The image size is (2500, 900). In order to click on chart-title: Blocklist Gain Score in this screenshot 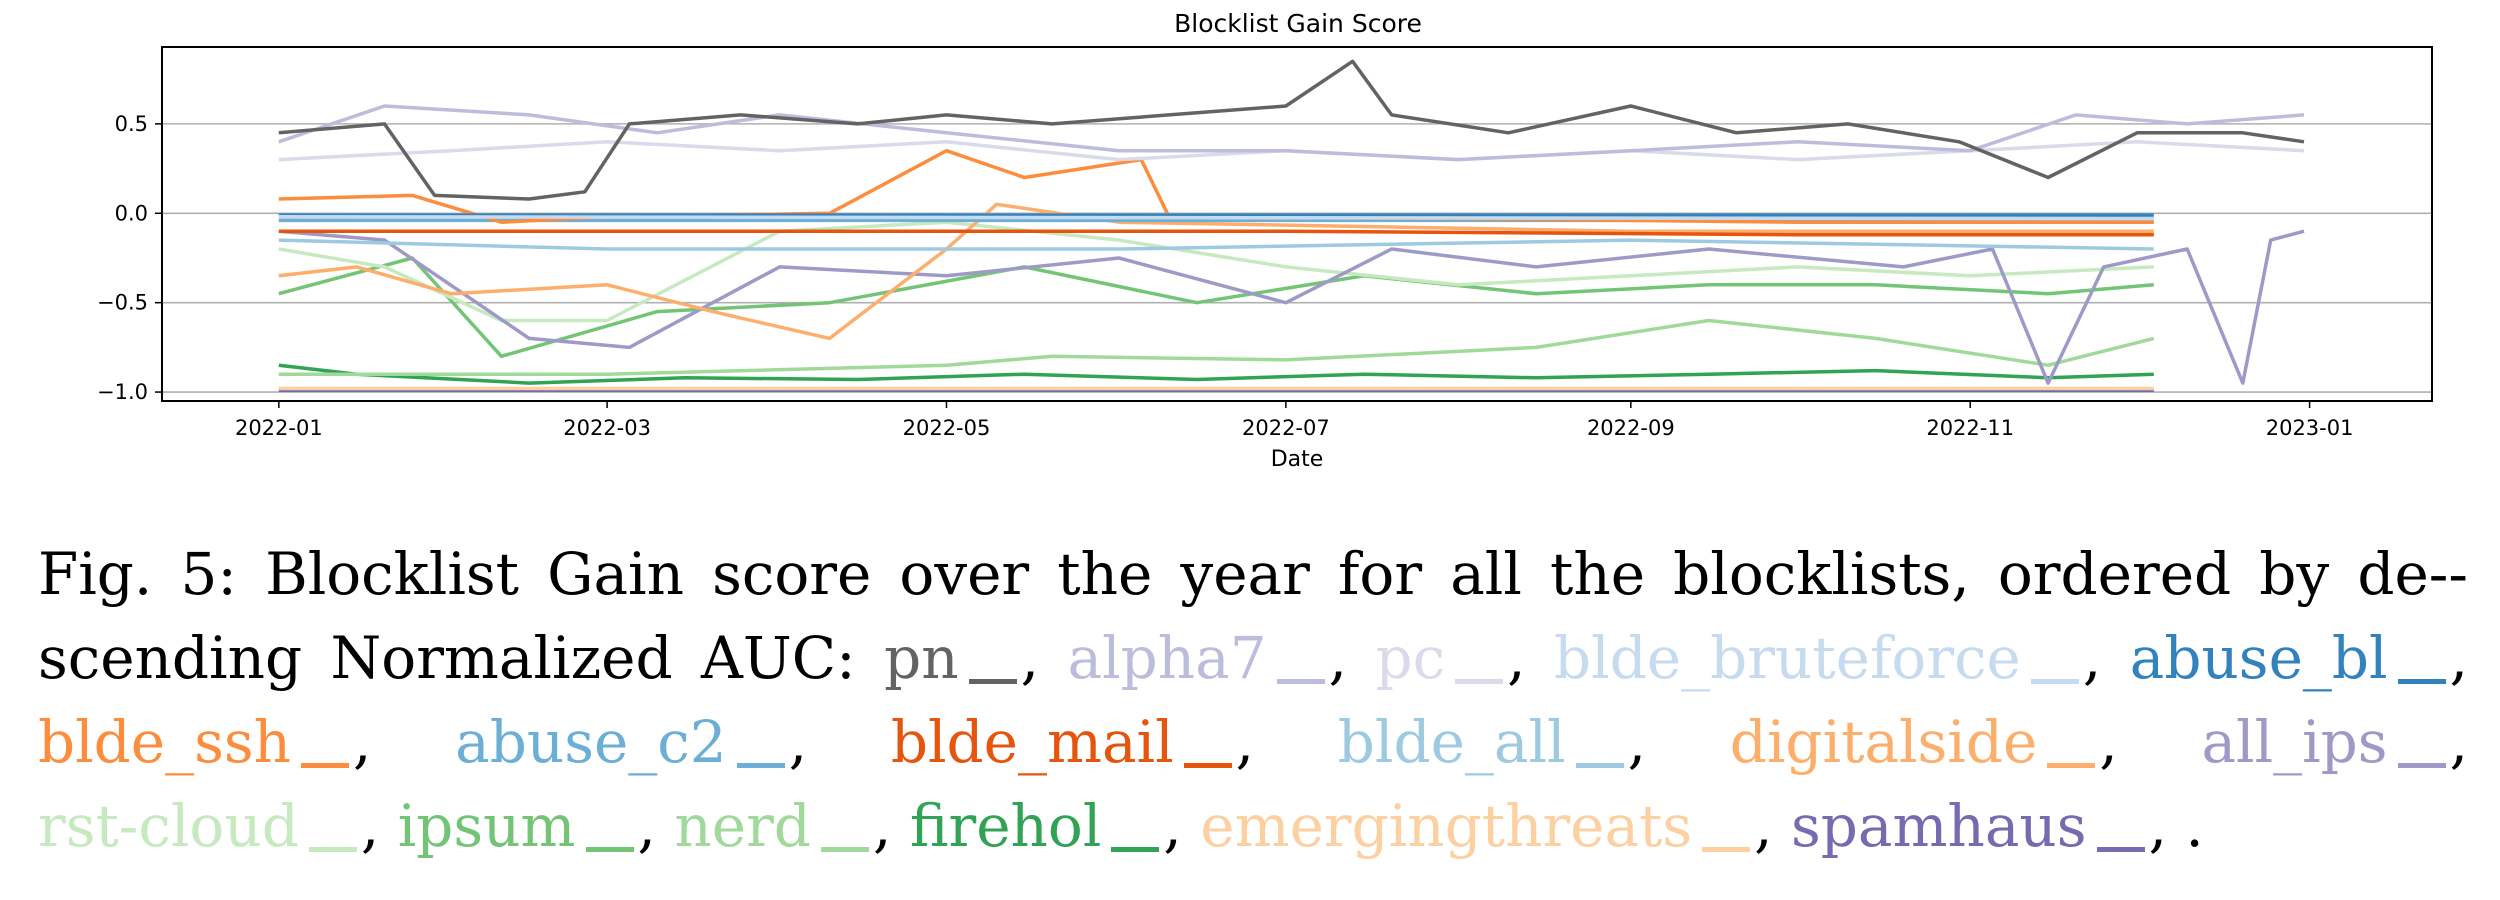, I will do `click(1298, 23)`.